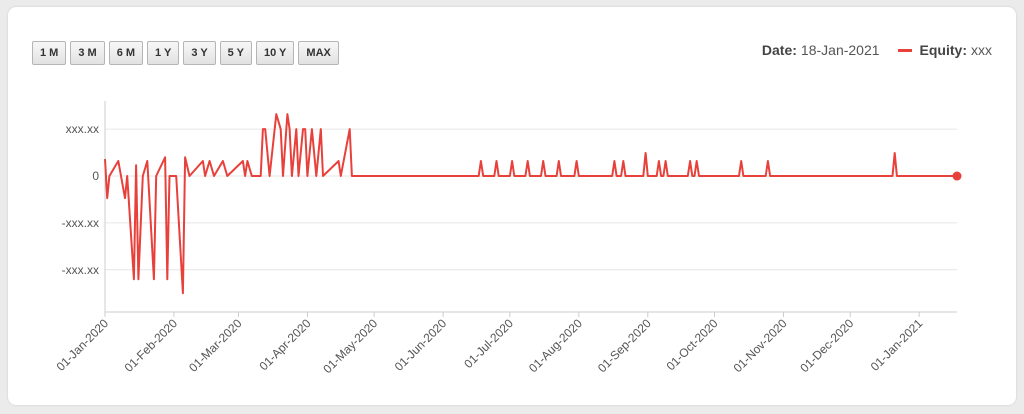 Image resolution: width=1024 pixels, height=414 pixels. I want to click on y-tick-label: xxx.xx, so click(82, 129).